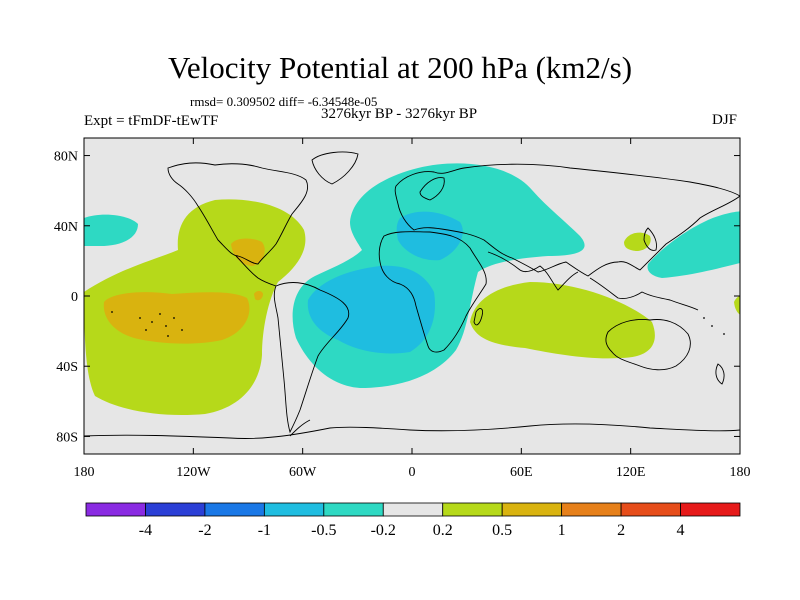  Describe the element at coordinates (176, 318) in the screenshot. I see `pos05-region-pacific` at that location.